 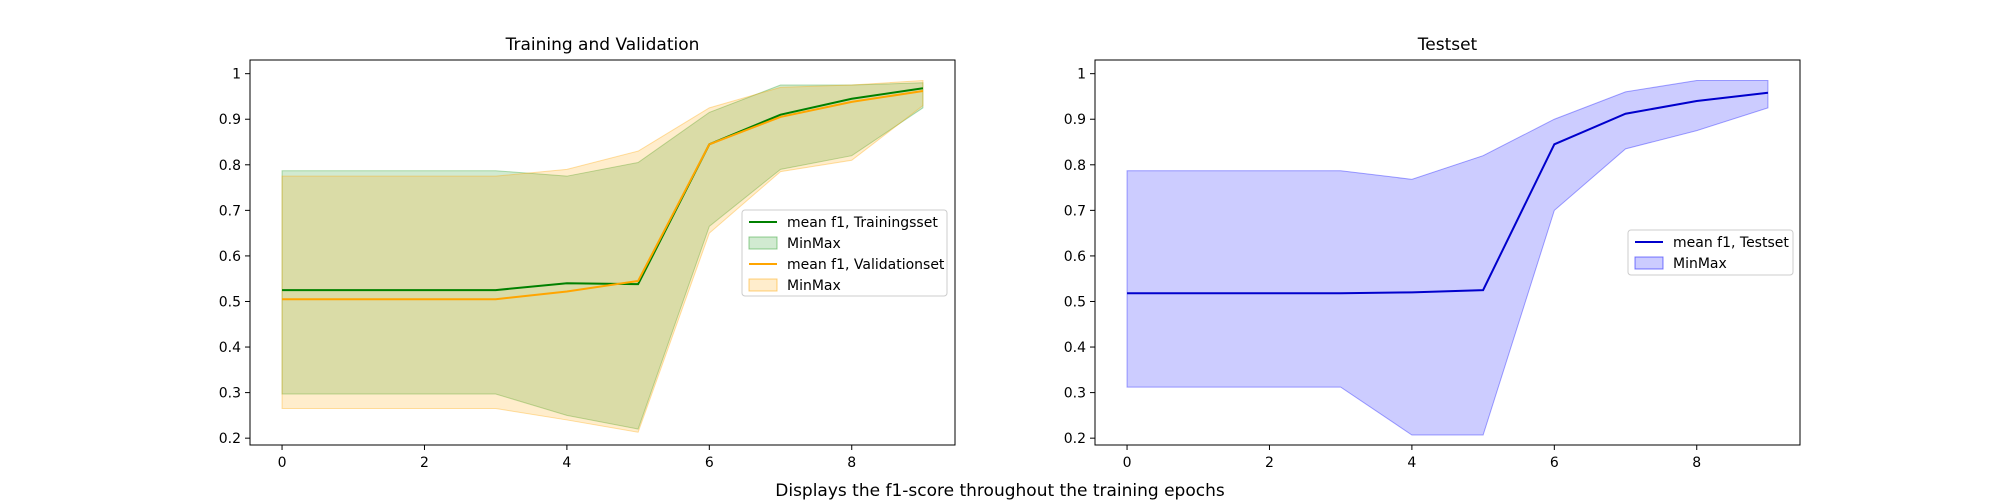 I want to click on legend-label-line-1: mean f1, Validationset, so click(x=866, y=265).